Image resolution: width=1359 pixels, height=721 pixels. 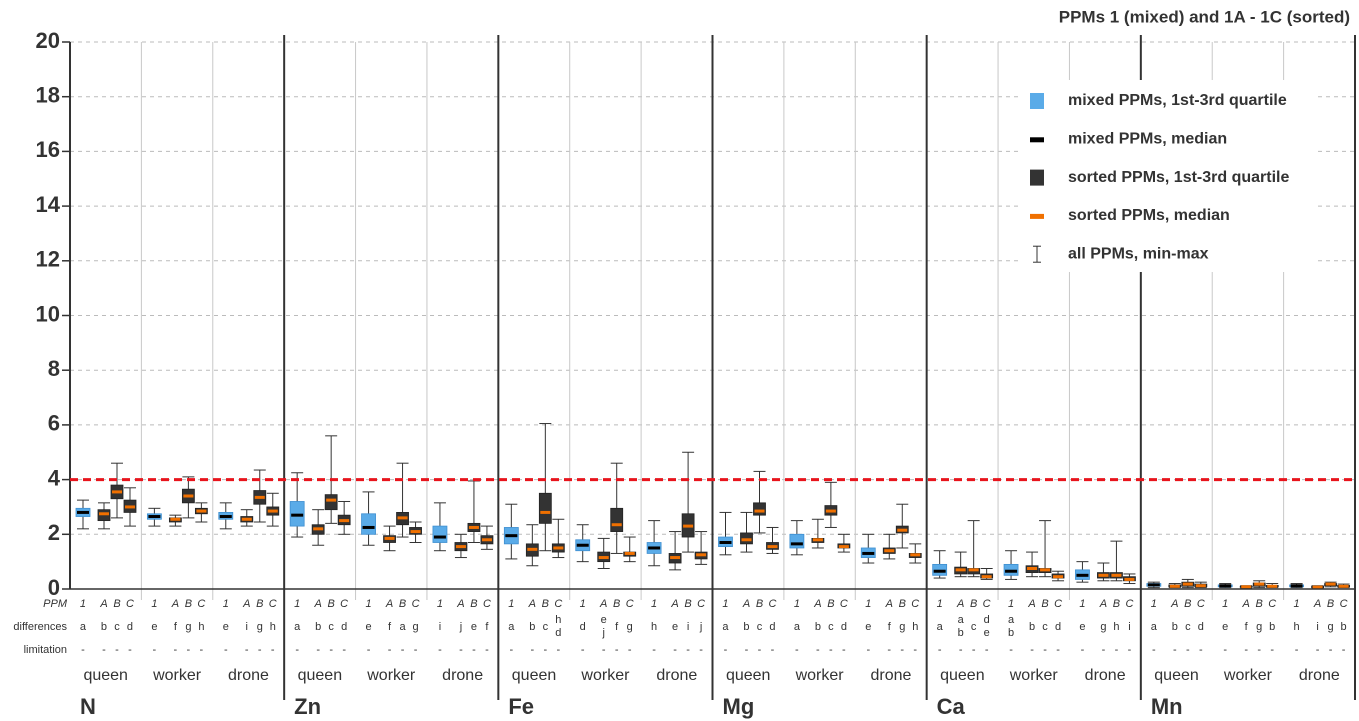 I want to click on chart-title: PPMs 1 (mixed) and 1A - 1C (sorted), so click(x=1204, y=16).